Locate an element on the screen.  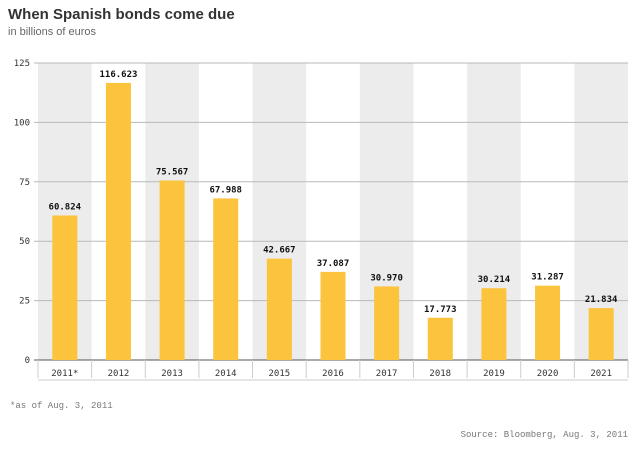
x-tick-label: 2014 is located at coordinates (226, 374).